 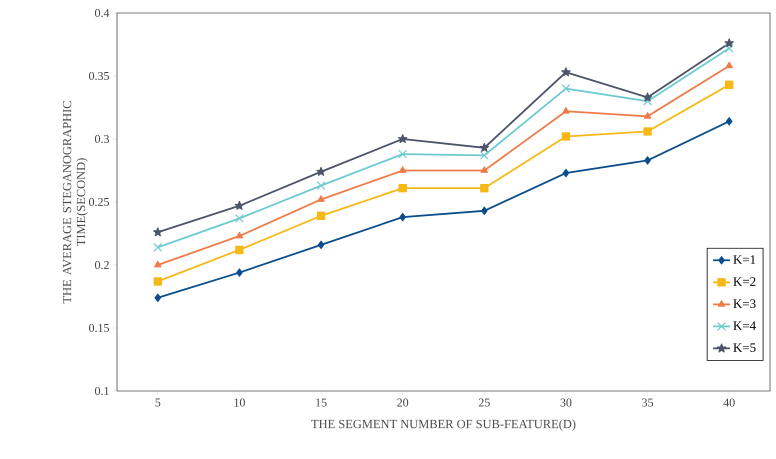 What do you see at coordinates (99, 328) in the screenshot?
I see `y-tick-label: 0.15` at bounding box center [99, 328].